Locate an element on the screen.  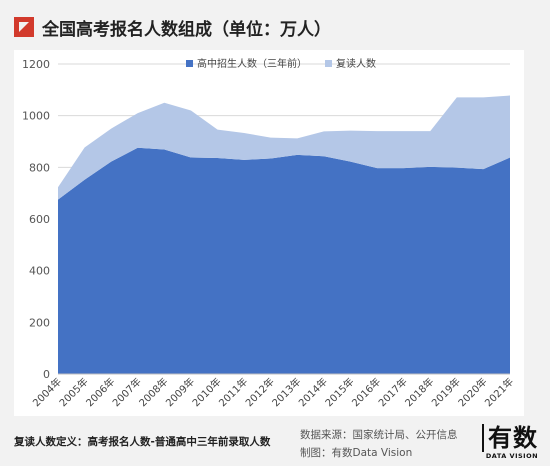
y-tick-label: 400 is located at coordinates (39, 271).